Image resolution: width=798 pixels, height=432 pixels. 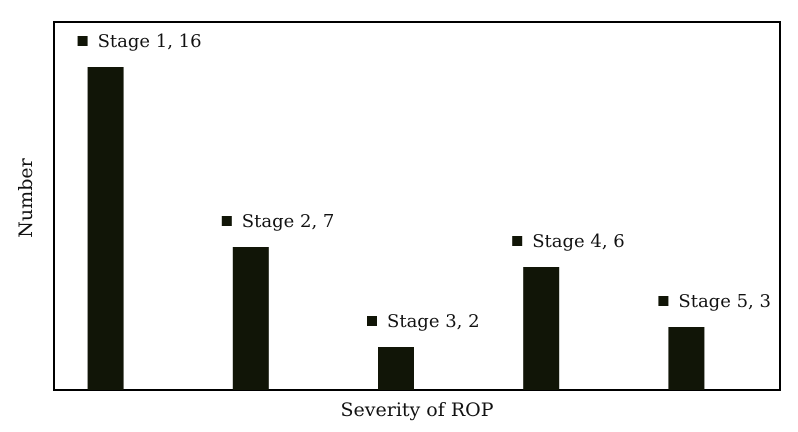 What do you see at coordinates (288, 221) in the screenshot?
I see `data-label-stage-2: Stage 2, 7` at bounding box center [288, 221].